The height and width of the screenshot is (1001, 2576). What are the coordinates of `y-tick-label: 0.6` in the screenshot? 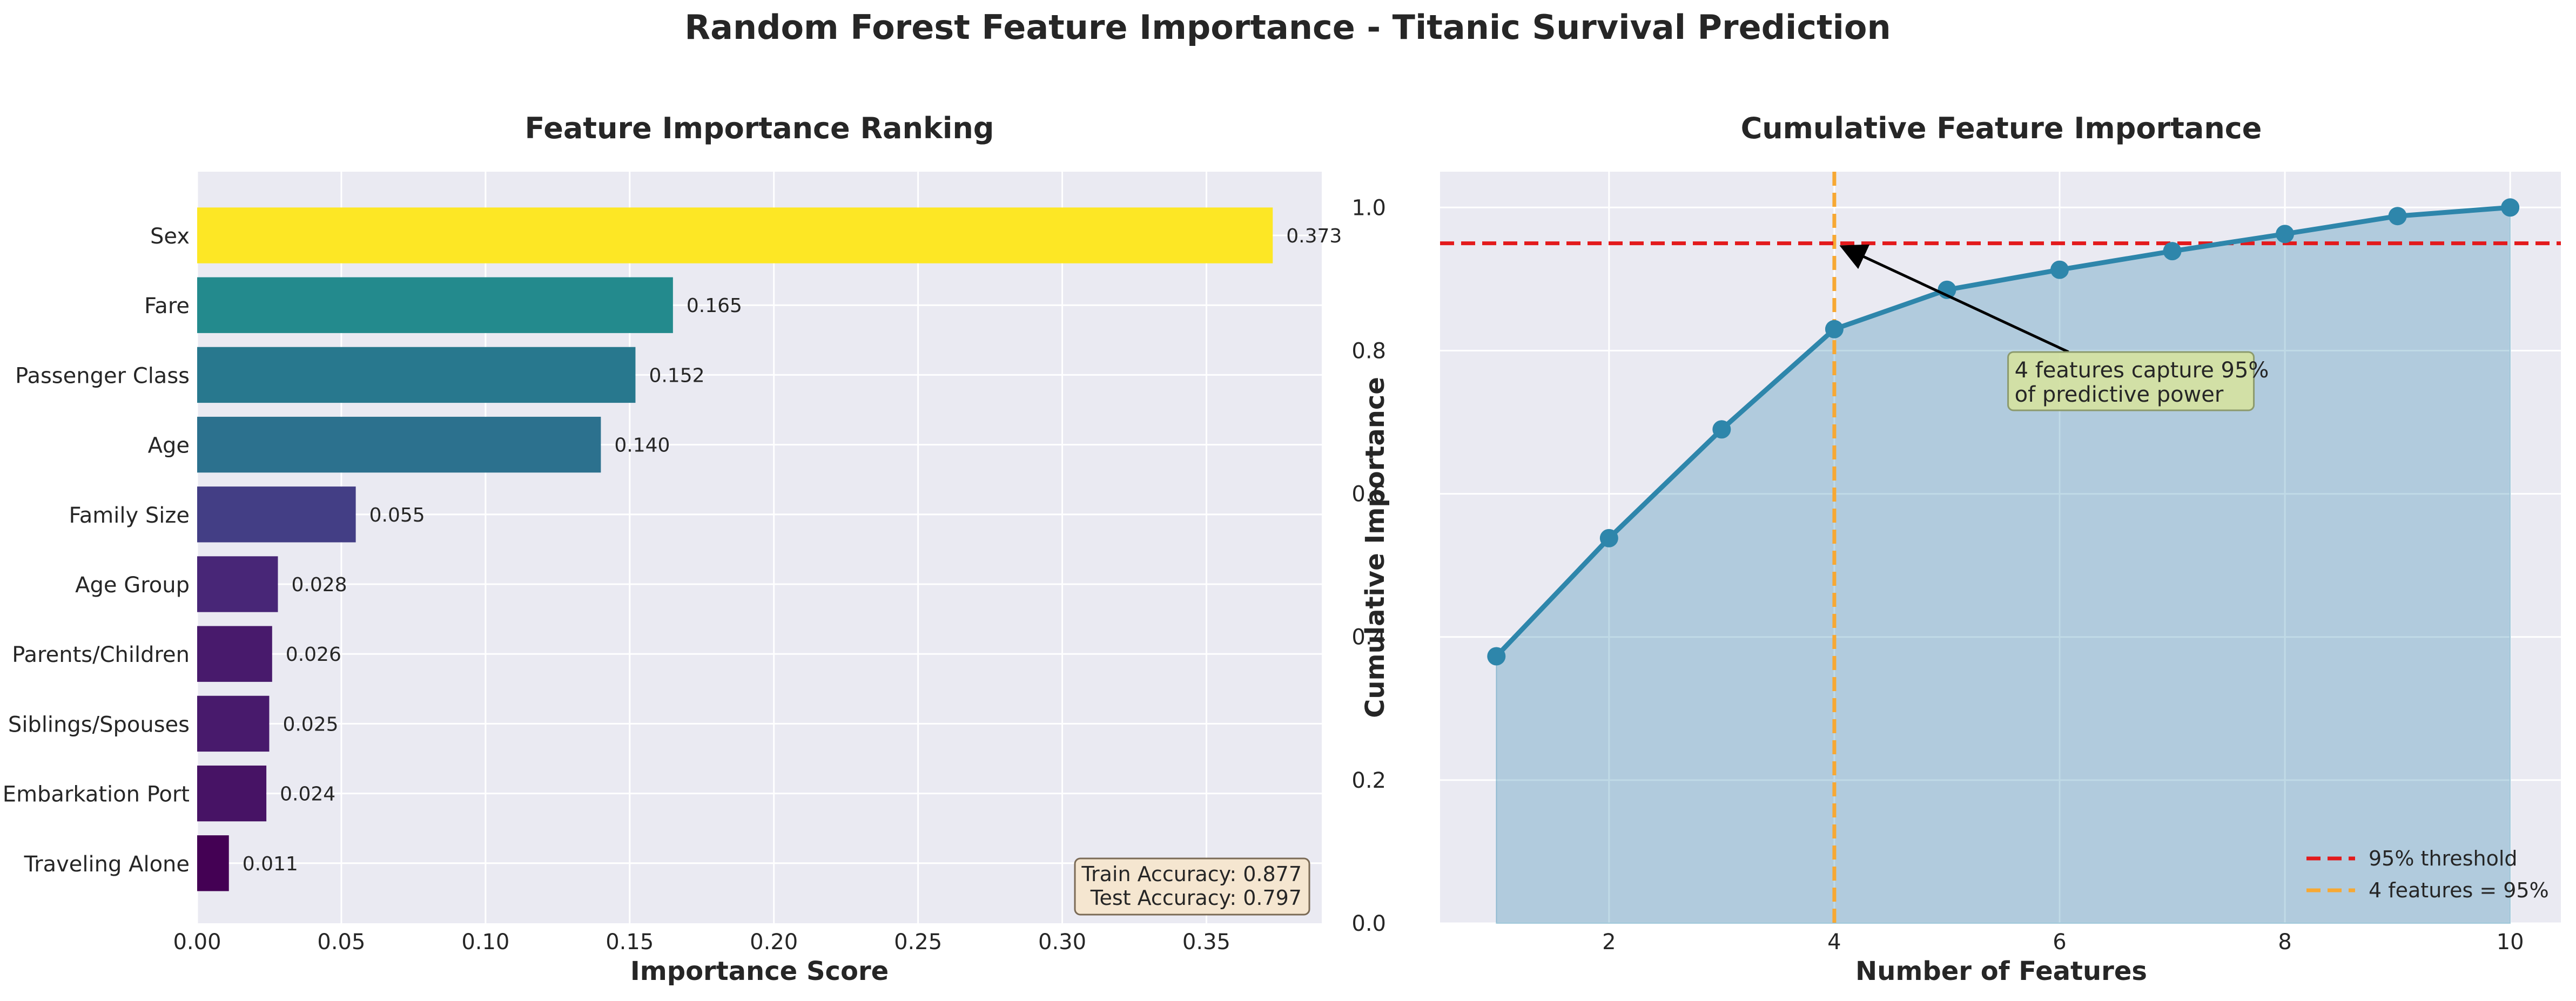 It's located at (1368, 494).